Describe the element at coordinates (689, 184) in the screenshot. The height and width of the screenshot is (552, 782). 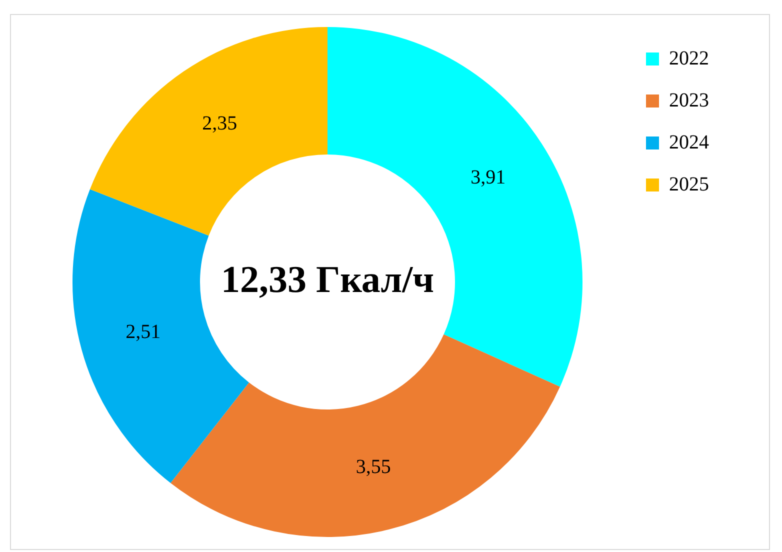
I see `legend-label: 2025` at that location.